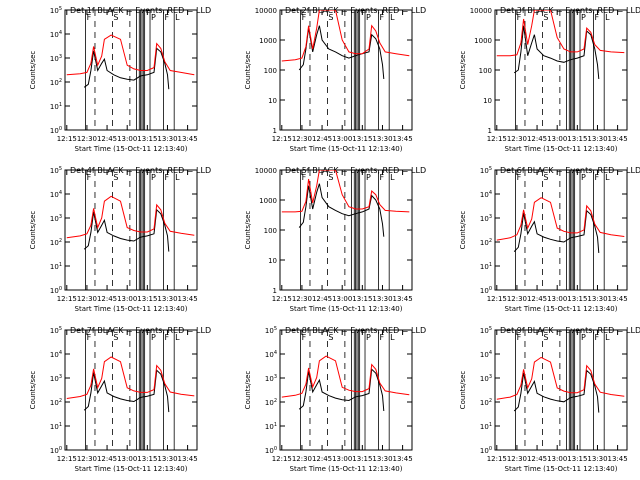 Image resolution: width=640 pixels, height=480 pixels. Describe the element at coordinates (570, 330) in the screenshot. I see `chart-title: Det 9f BLACK = Events, RED = LLD` at that location.